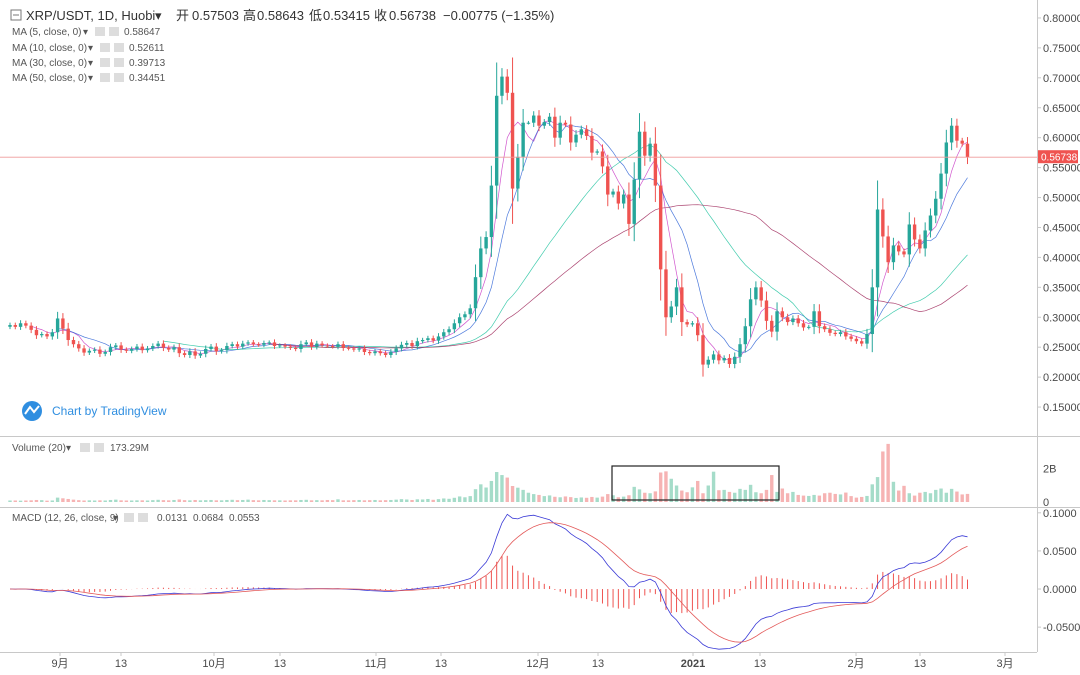 This screenshot has height=675, width=1080. What do you see at coordinates (376, 664) in the screenshot?
I see `time-tick-label: 11月` at bounding box center [376, 664].